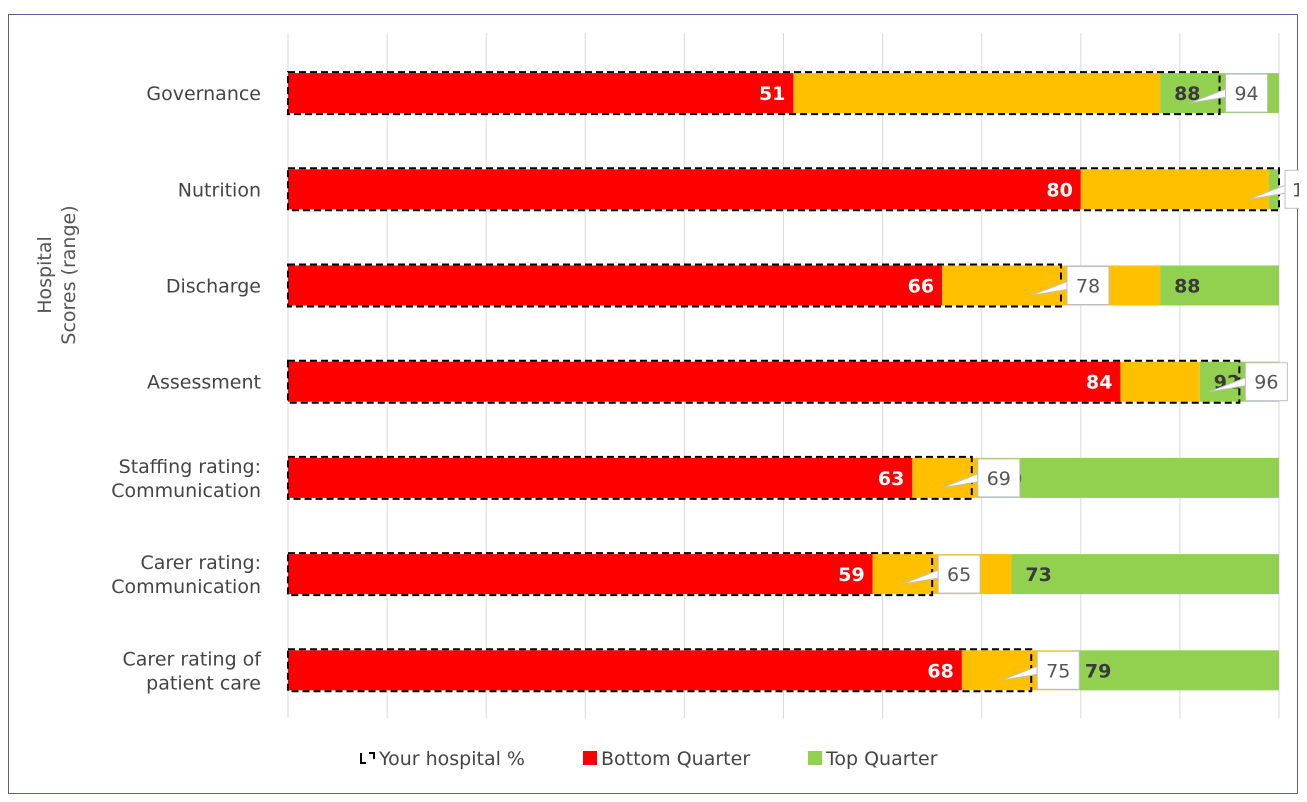  I want to click on legend-item: Bottom Quarter, so click(666, 759).